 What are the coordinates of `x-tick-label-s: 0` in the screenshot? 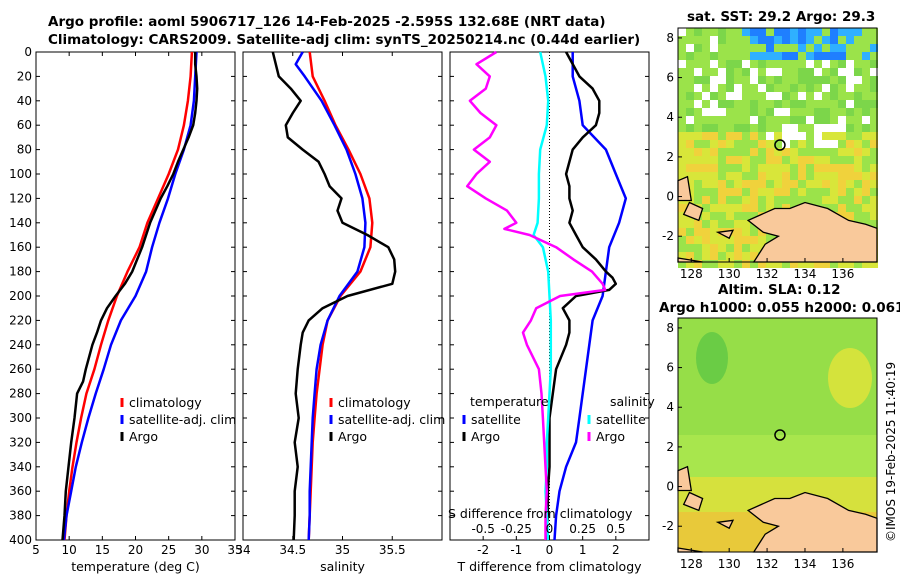 It's located at (550, 529).